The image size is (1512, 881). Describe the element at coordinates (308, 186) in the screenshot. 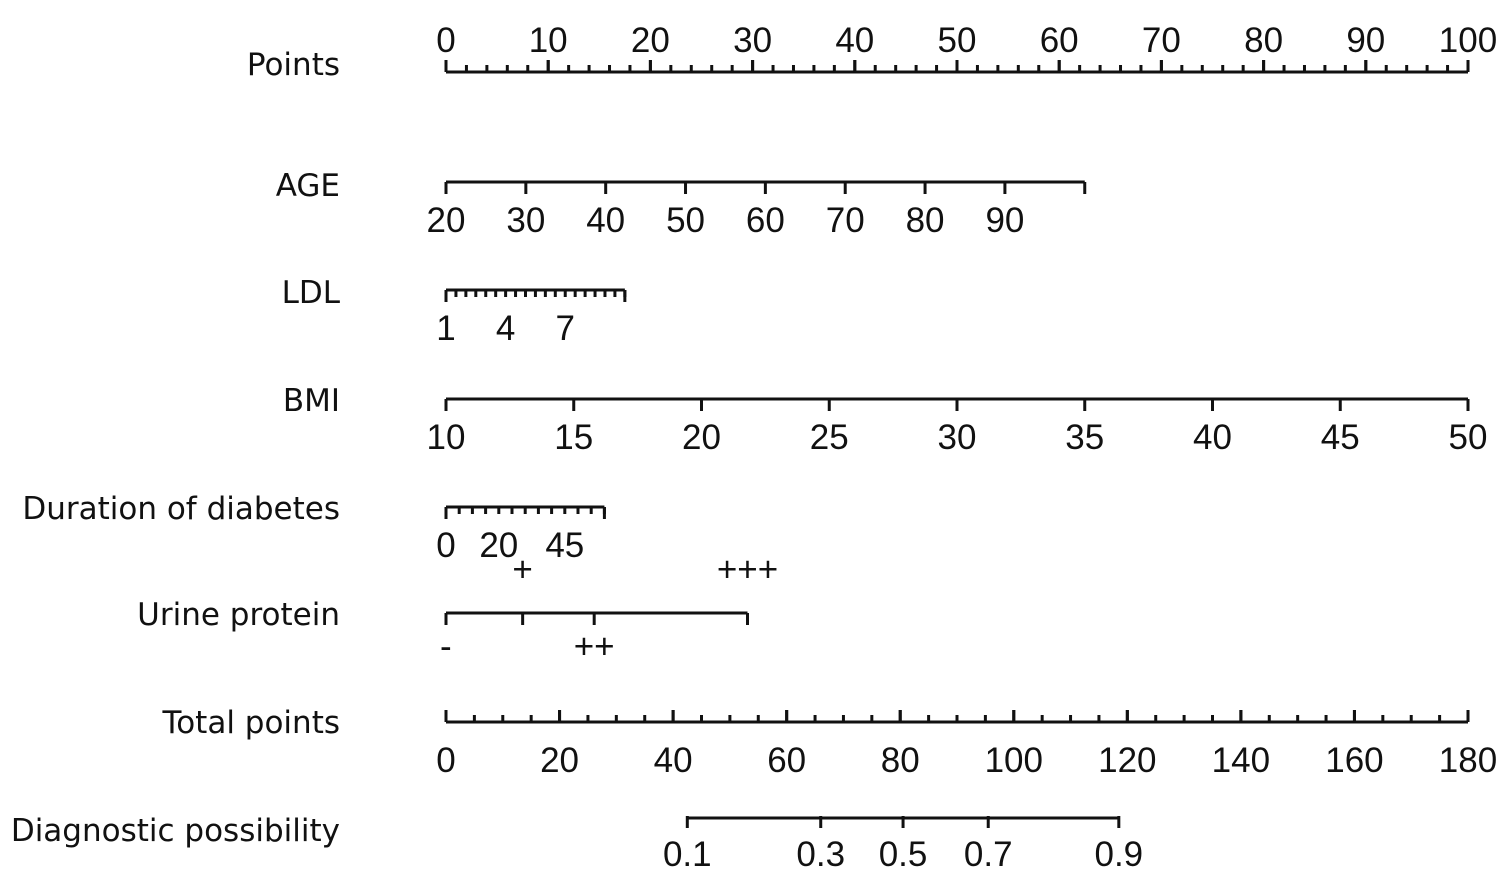

I see `row-label: AGE` at that location.